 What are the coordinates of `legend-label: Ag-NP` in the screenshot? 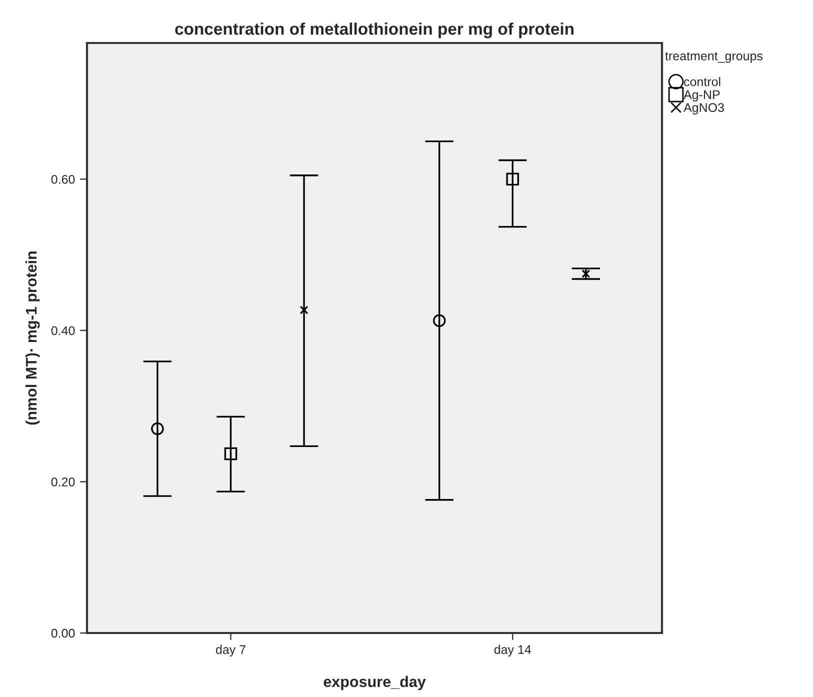 It's located at (702, 96).